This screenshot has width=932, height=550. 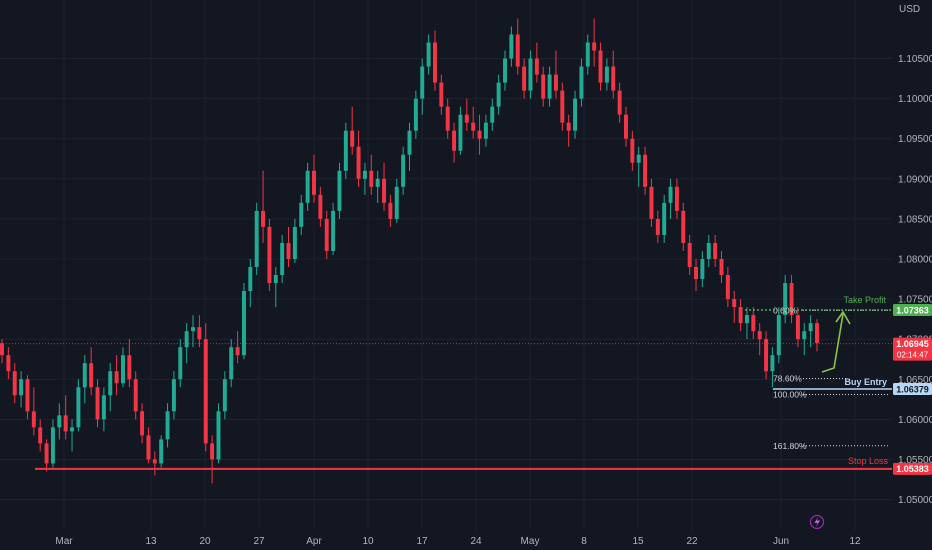 I want to click on y-tick-label: 1.05500, so click(x=915, y=460).